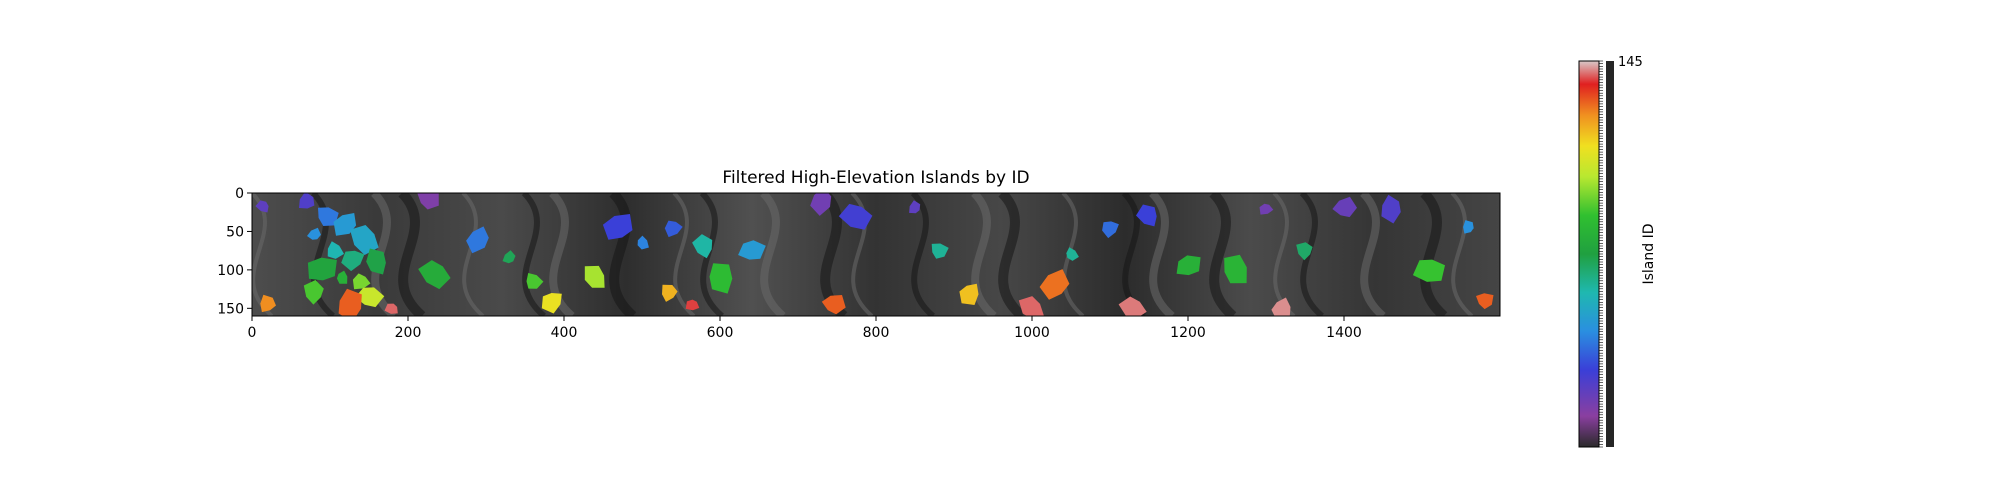 The width and height of the screenshot is (2000, 500). Describe the element at coordinates (239, 194) in the screenshot. I see `y-tick-label: 0` at that location.